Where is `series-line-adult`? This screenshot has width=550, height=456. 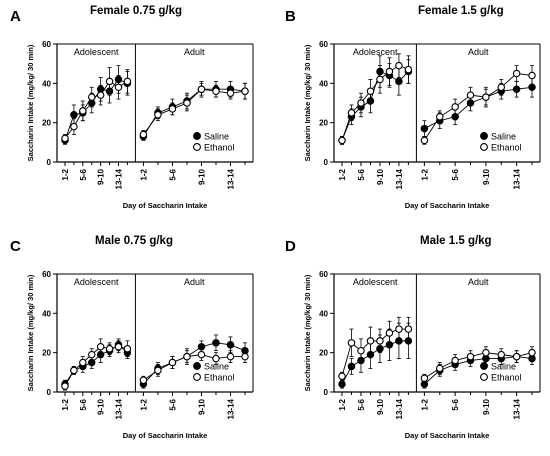 series-line-adult is located at coordinates (478, 107).